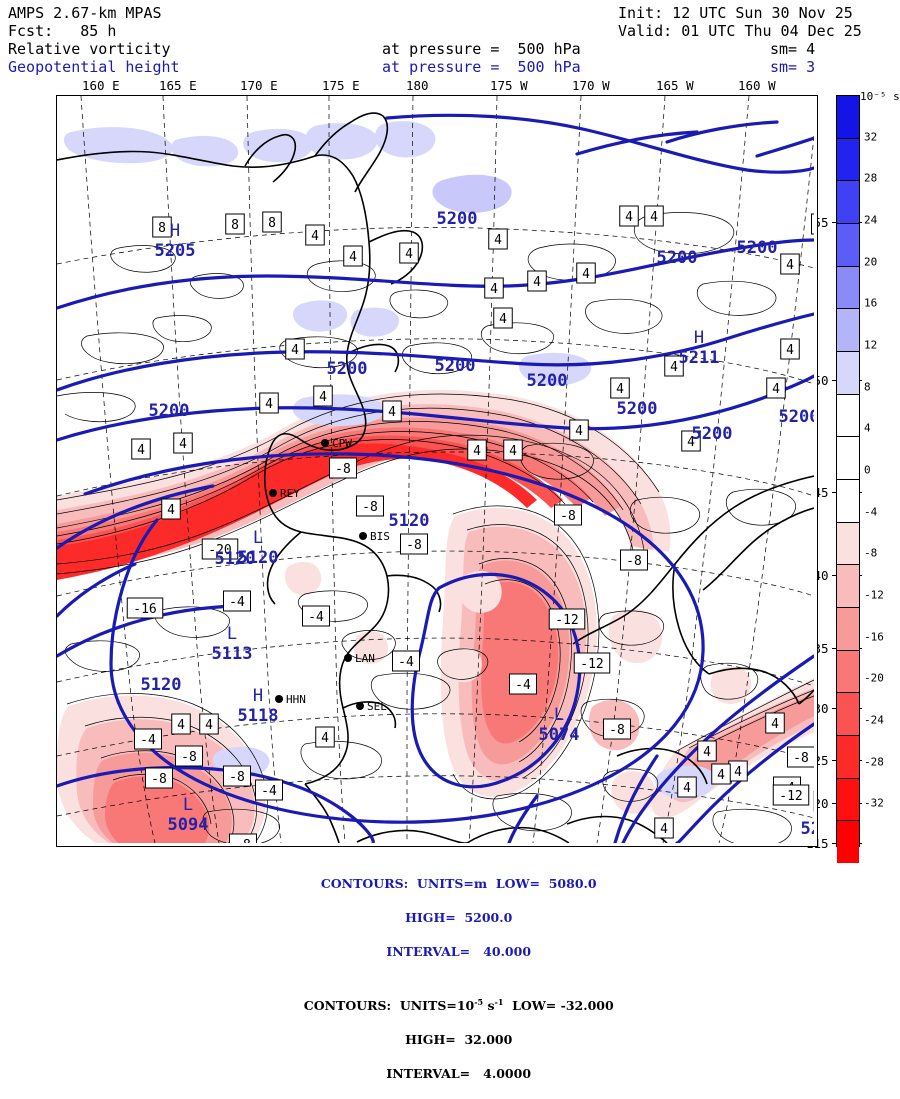 This screenshot has height=1099, width=900. What do you see at coordinates (874, 678) in the screenshot?
I see `colorbar-tick--20: -20` at bounding box center [874, 678].